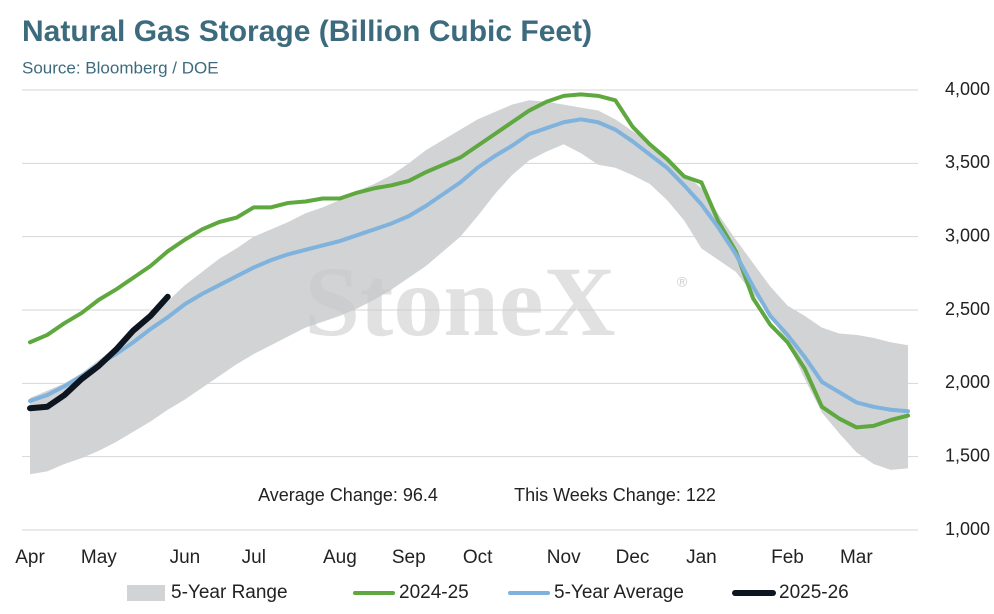 The width and height of the screenshot is (994, 614). Describe the element at coordinates (229, 592) in the screenshot. I see `legend-label: 5-Year Range` at that location.